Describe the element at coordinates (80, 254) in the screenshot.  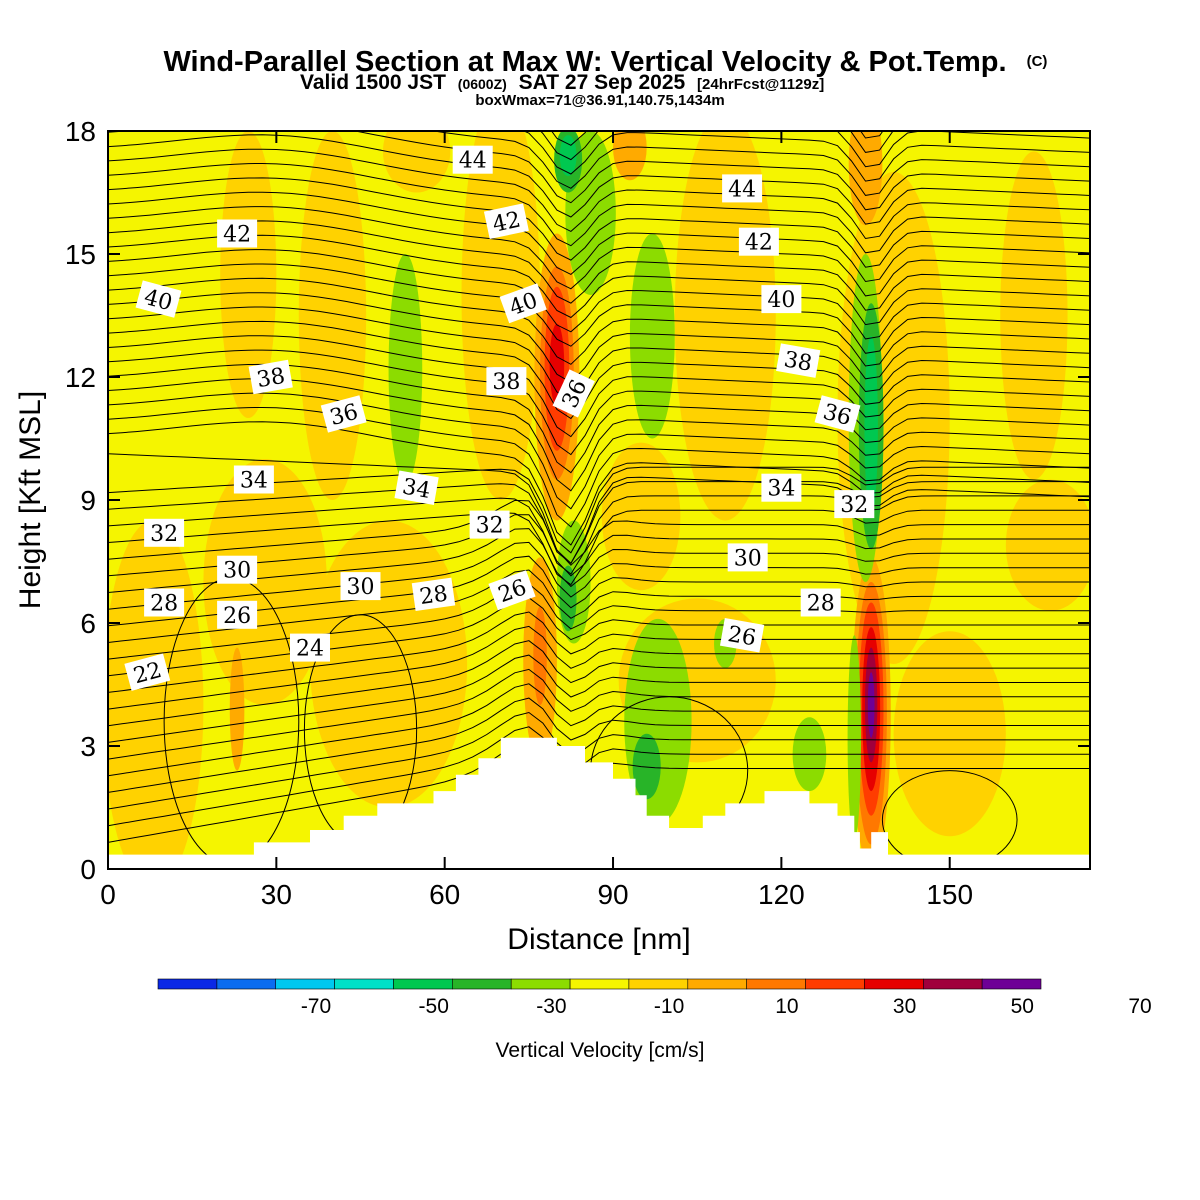
I see `y-tick-label: 15` at that location.